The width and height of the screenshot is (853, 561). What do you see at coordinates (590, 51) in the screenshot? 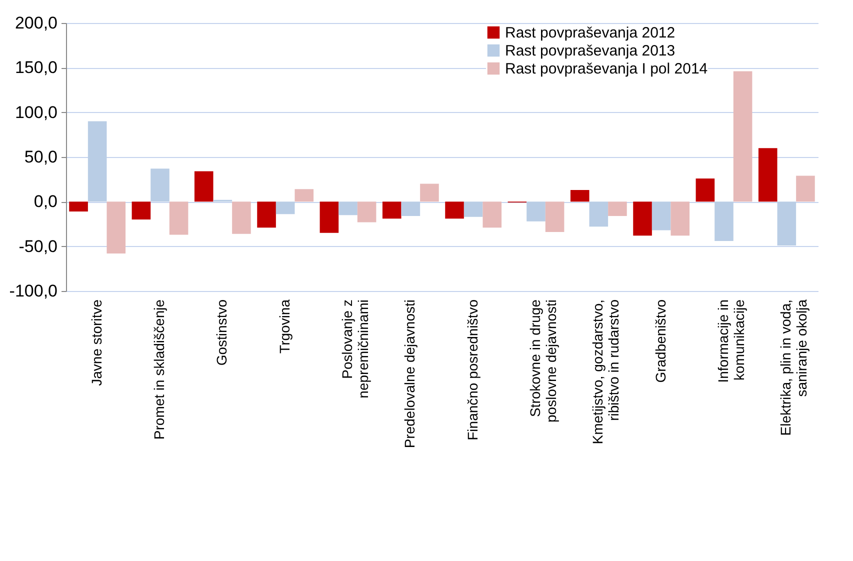
I see `legend-label: Rast povpraševanja 2013` at bounding box center [590, 51].